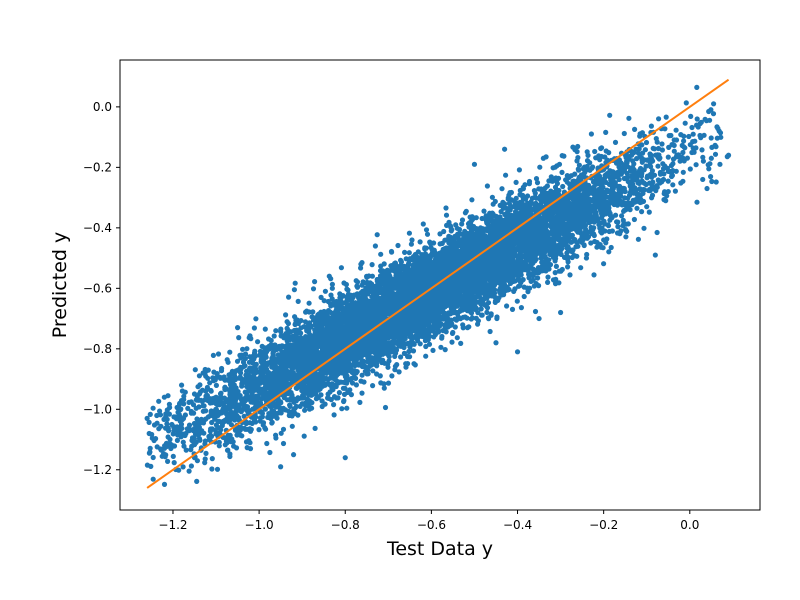 The image size is (800, 600). Describe the element at coordinates (102, 107) in the screenshot. I see `y-tick-label: 0.0` at that location.